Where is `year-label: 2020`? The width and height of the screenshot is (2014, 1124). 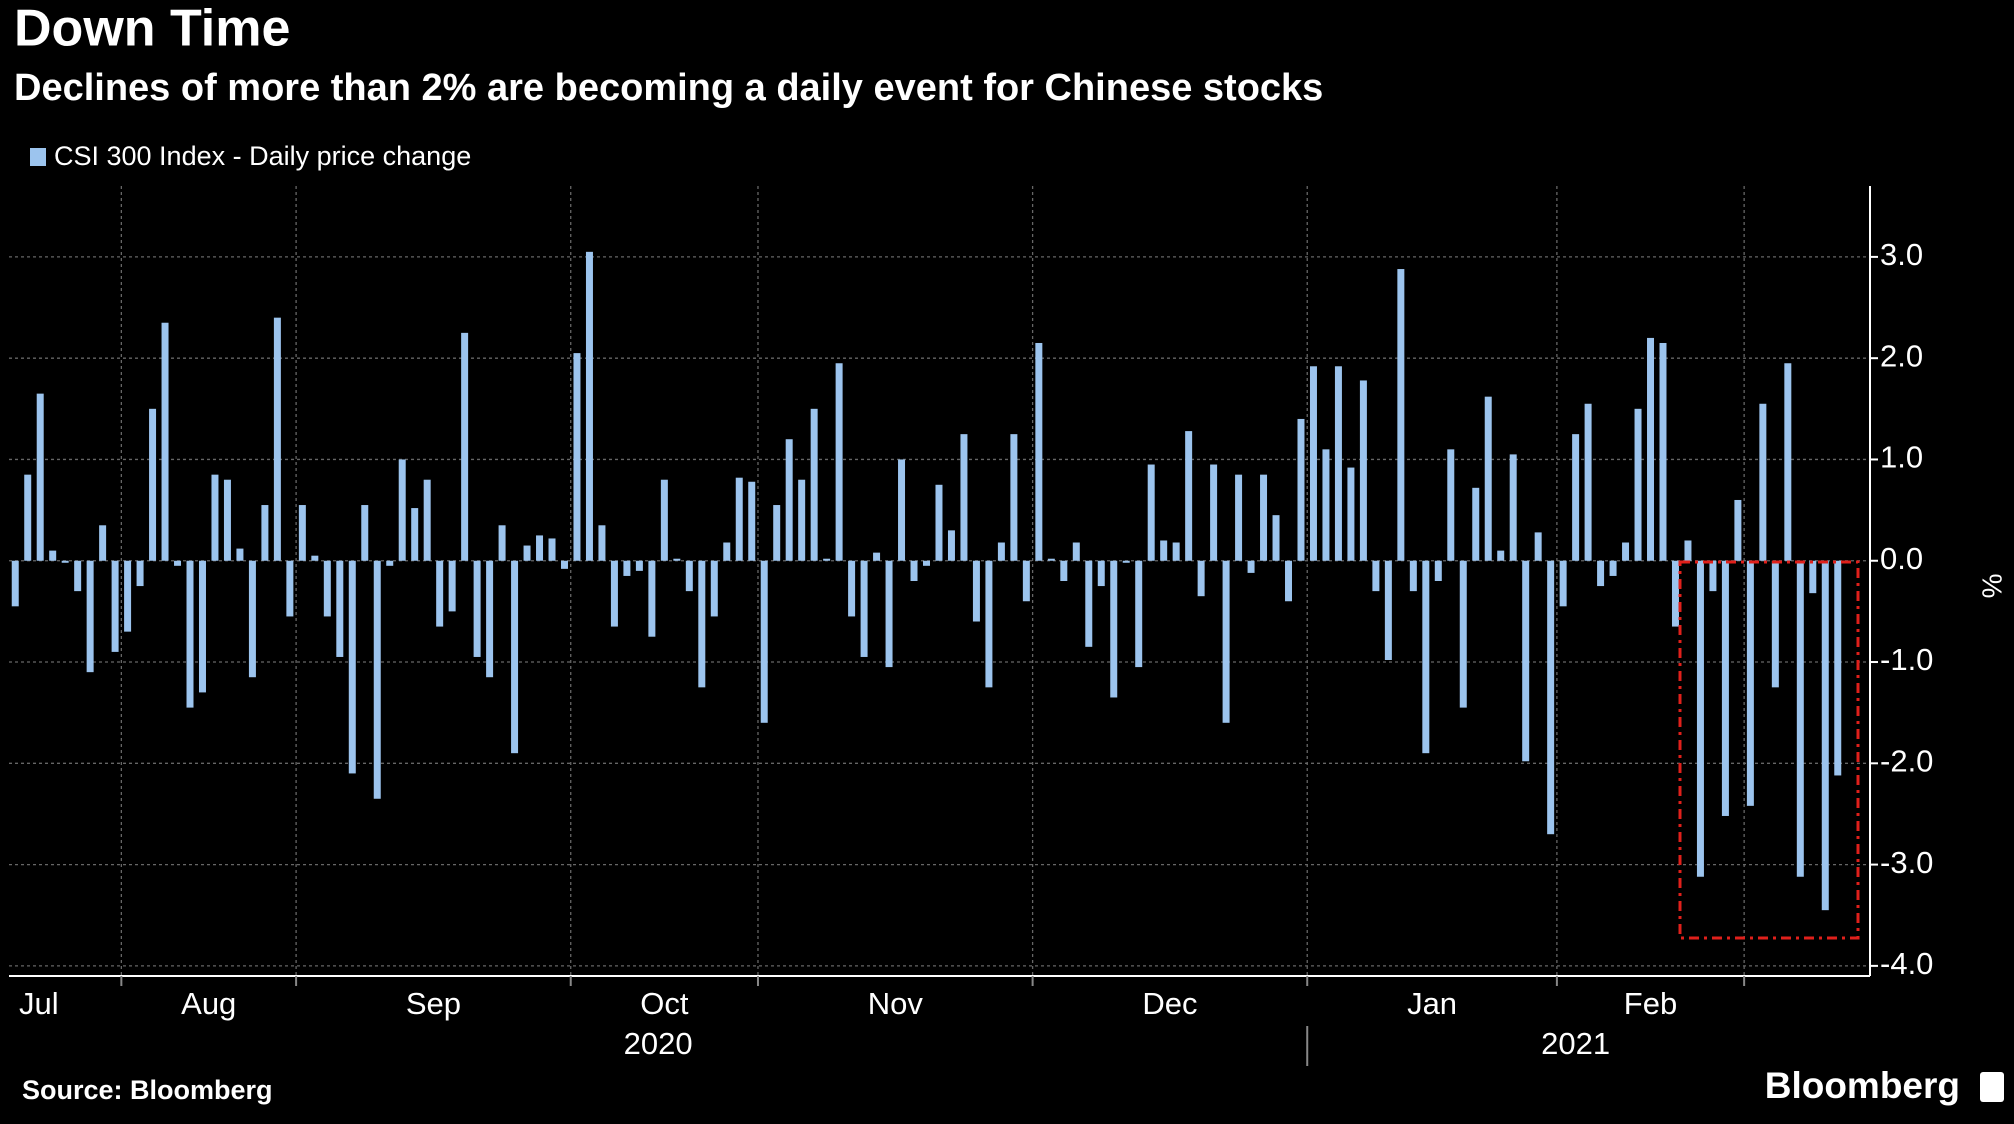
year-label: 2020 is located at coordinates (658, 1043).